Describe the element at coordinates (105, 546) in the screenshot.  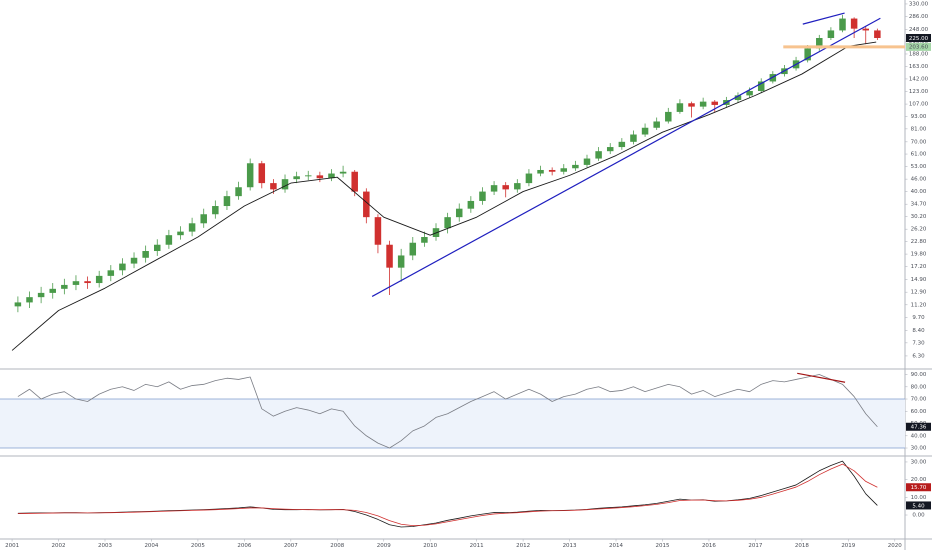
I see `x-tick-label: 2003` at that location.